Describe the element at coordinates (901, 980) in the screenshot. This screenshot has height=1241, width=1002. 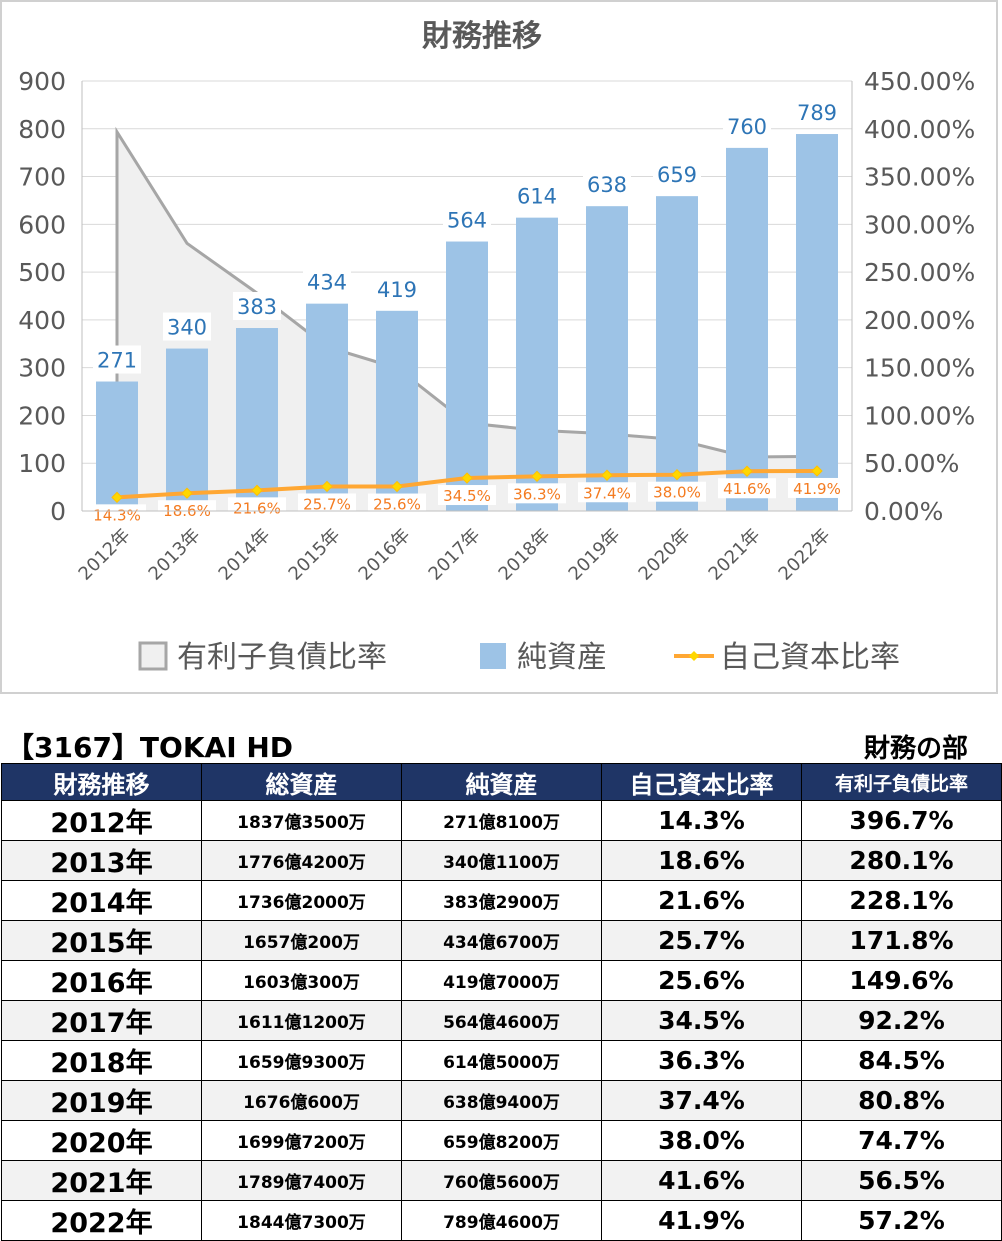
I see `table-cell: 149.6%` at that location.